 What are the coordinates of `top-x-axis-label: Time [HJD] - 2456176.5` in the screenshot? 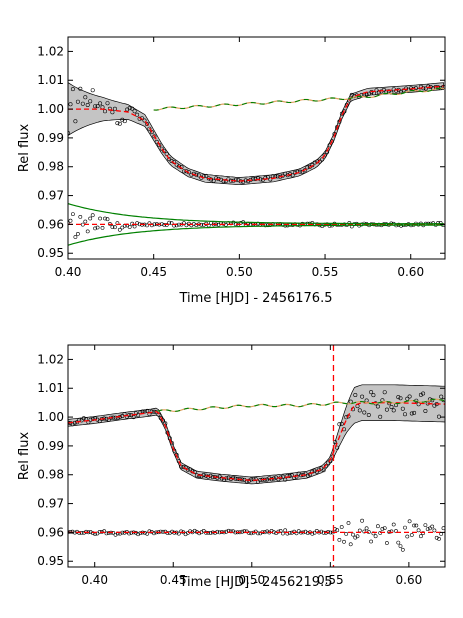 It's located at (256, 298).